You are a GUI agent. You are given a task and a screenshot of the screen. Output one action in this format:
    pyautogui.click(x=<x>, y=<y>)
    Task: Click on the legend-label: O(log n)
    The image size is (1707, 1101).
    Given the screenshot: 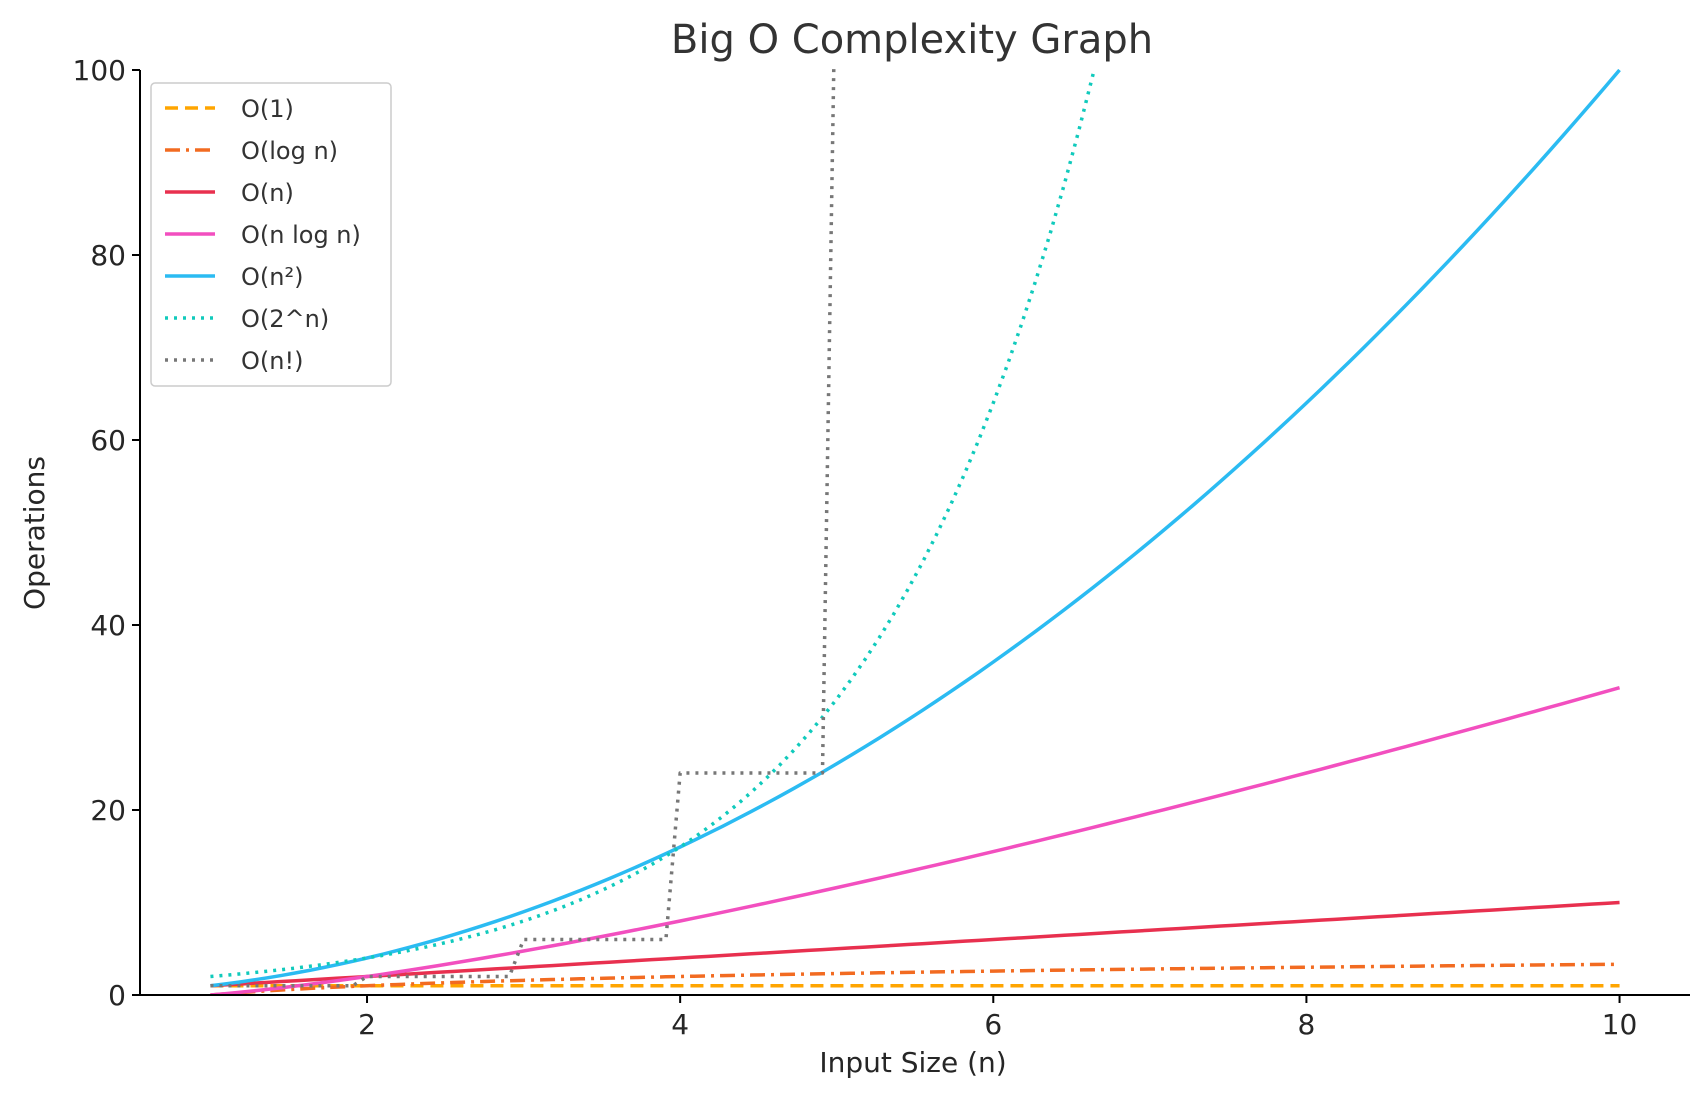 What is the action you would take?
    pyautogui.click(x=289, y=151)
    